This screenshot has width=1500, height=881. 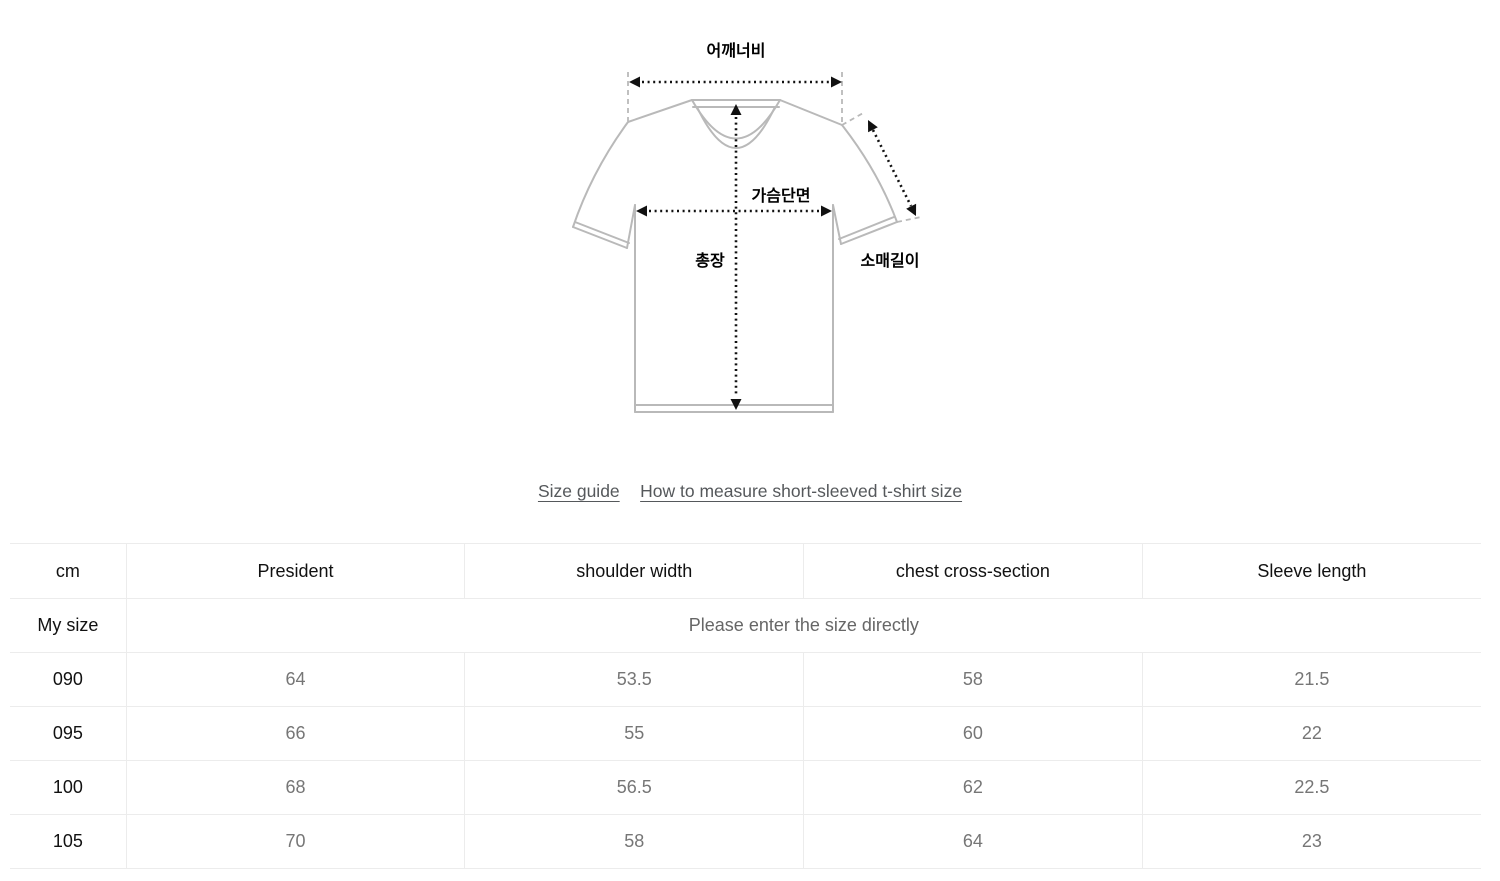 What do you see at coordinates (747, 227) in the screenshot?
I see `tshirt-measurement-diagram-icon: 어깨너비 가슴단면 총장 소매길이` at bounding box center [747, 227].